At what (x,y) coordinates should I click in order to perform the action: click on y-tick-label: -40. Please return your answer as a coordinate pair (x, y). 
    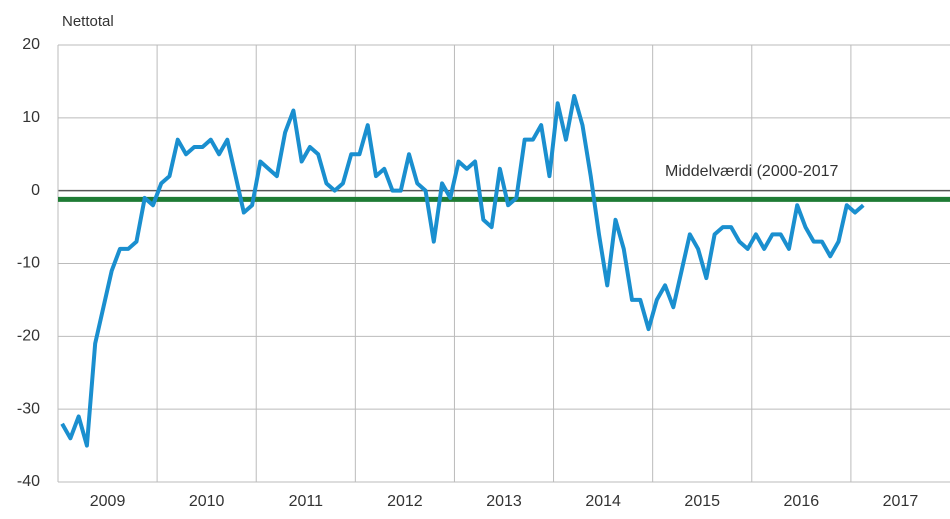
    Looking at the image, I should click on (28, 481).